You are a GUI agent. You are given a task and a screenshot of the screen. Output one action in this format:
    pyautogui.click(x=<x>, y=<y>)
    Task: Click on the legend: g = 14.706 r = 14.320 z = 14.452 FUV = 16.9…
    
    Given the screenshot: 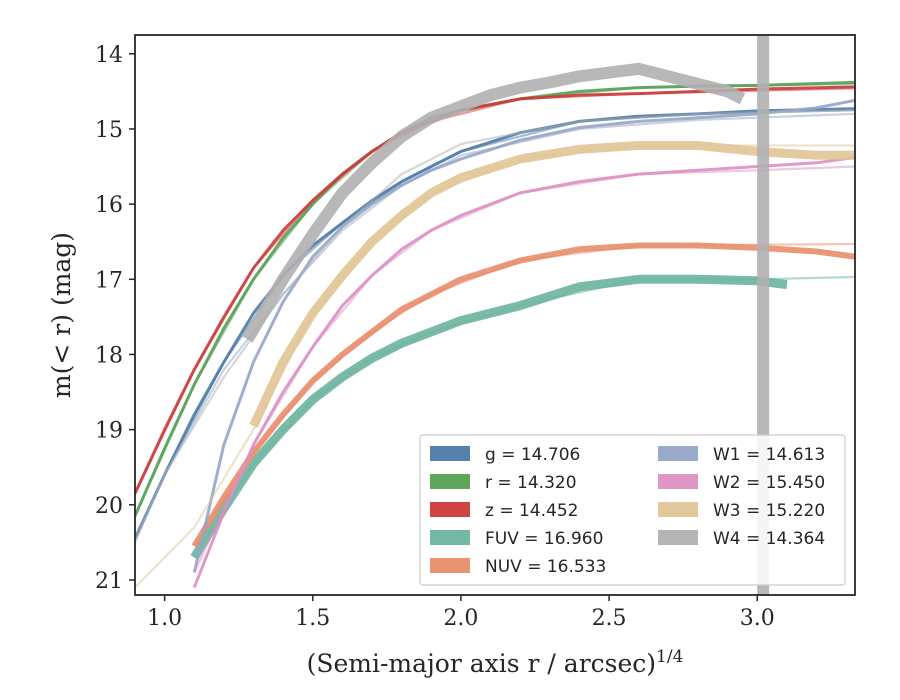 What is the action you would take?
    pyautogui.click(x=632, y=510)
    